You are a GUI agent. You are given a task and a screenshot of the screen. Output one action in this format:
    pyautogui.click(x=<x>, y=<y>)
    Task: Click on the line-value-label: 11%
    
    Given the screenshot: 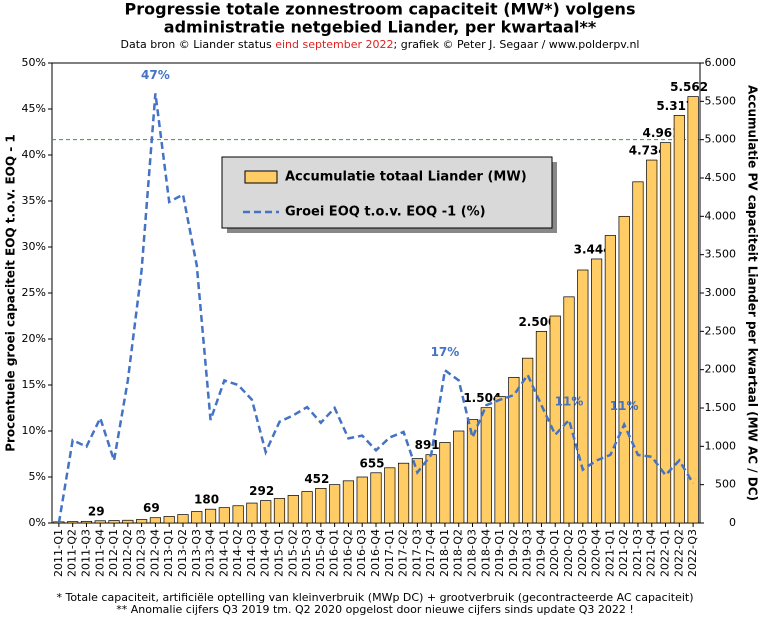 What is the action you would take?
    pyautogui.click(x=569, y=401)
    